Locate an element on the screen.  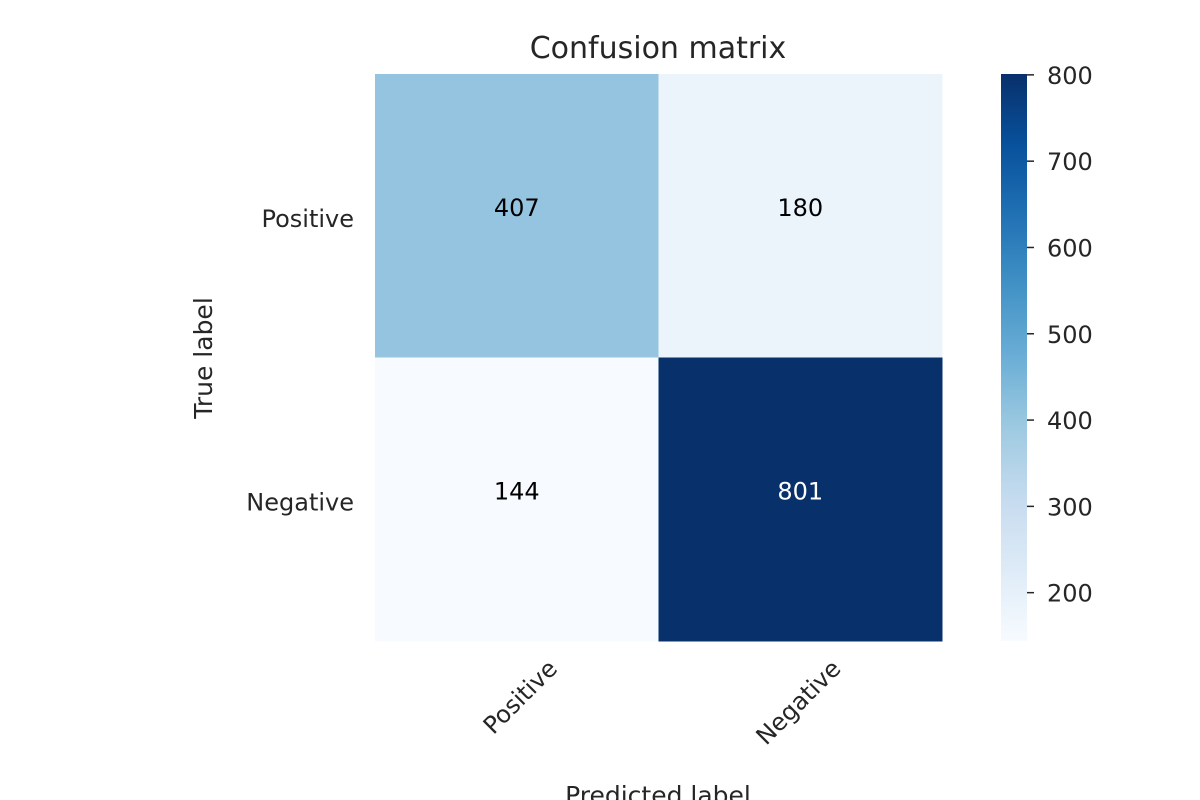
colorbar-tick-label: 300 is located at coordinates (1070, 507).